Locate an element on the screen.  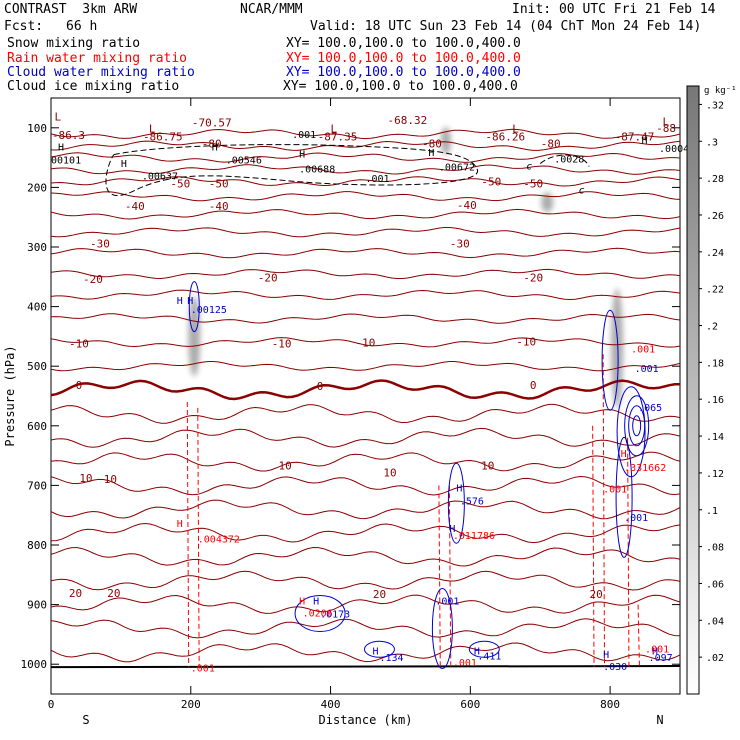
field-xy-cloud-water: XY= 100.0,100.0 to 100.0,400.0 is located at coordinates (403, 72).